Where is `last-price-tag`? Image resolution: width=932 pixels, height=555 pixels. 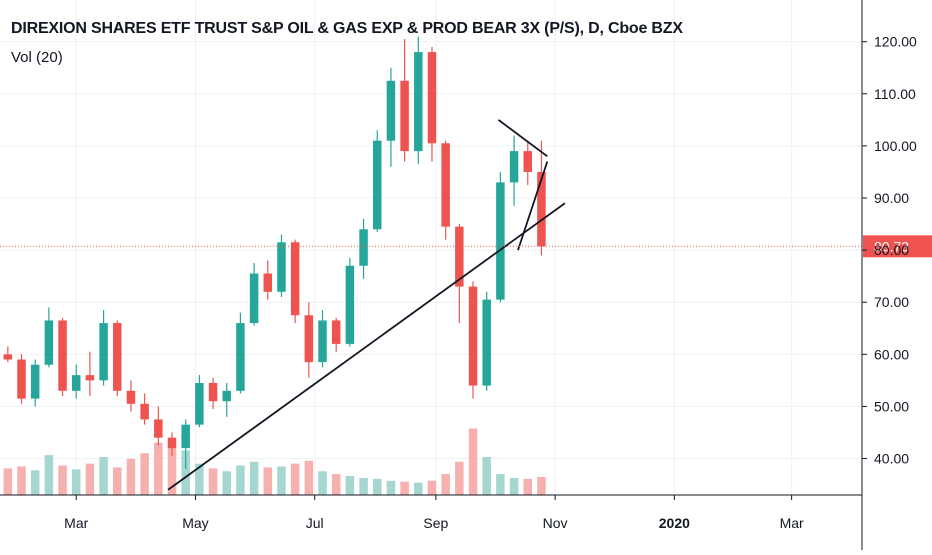
last-price-tag is located at coordinates (897, 246).